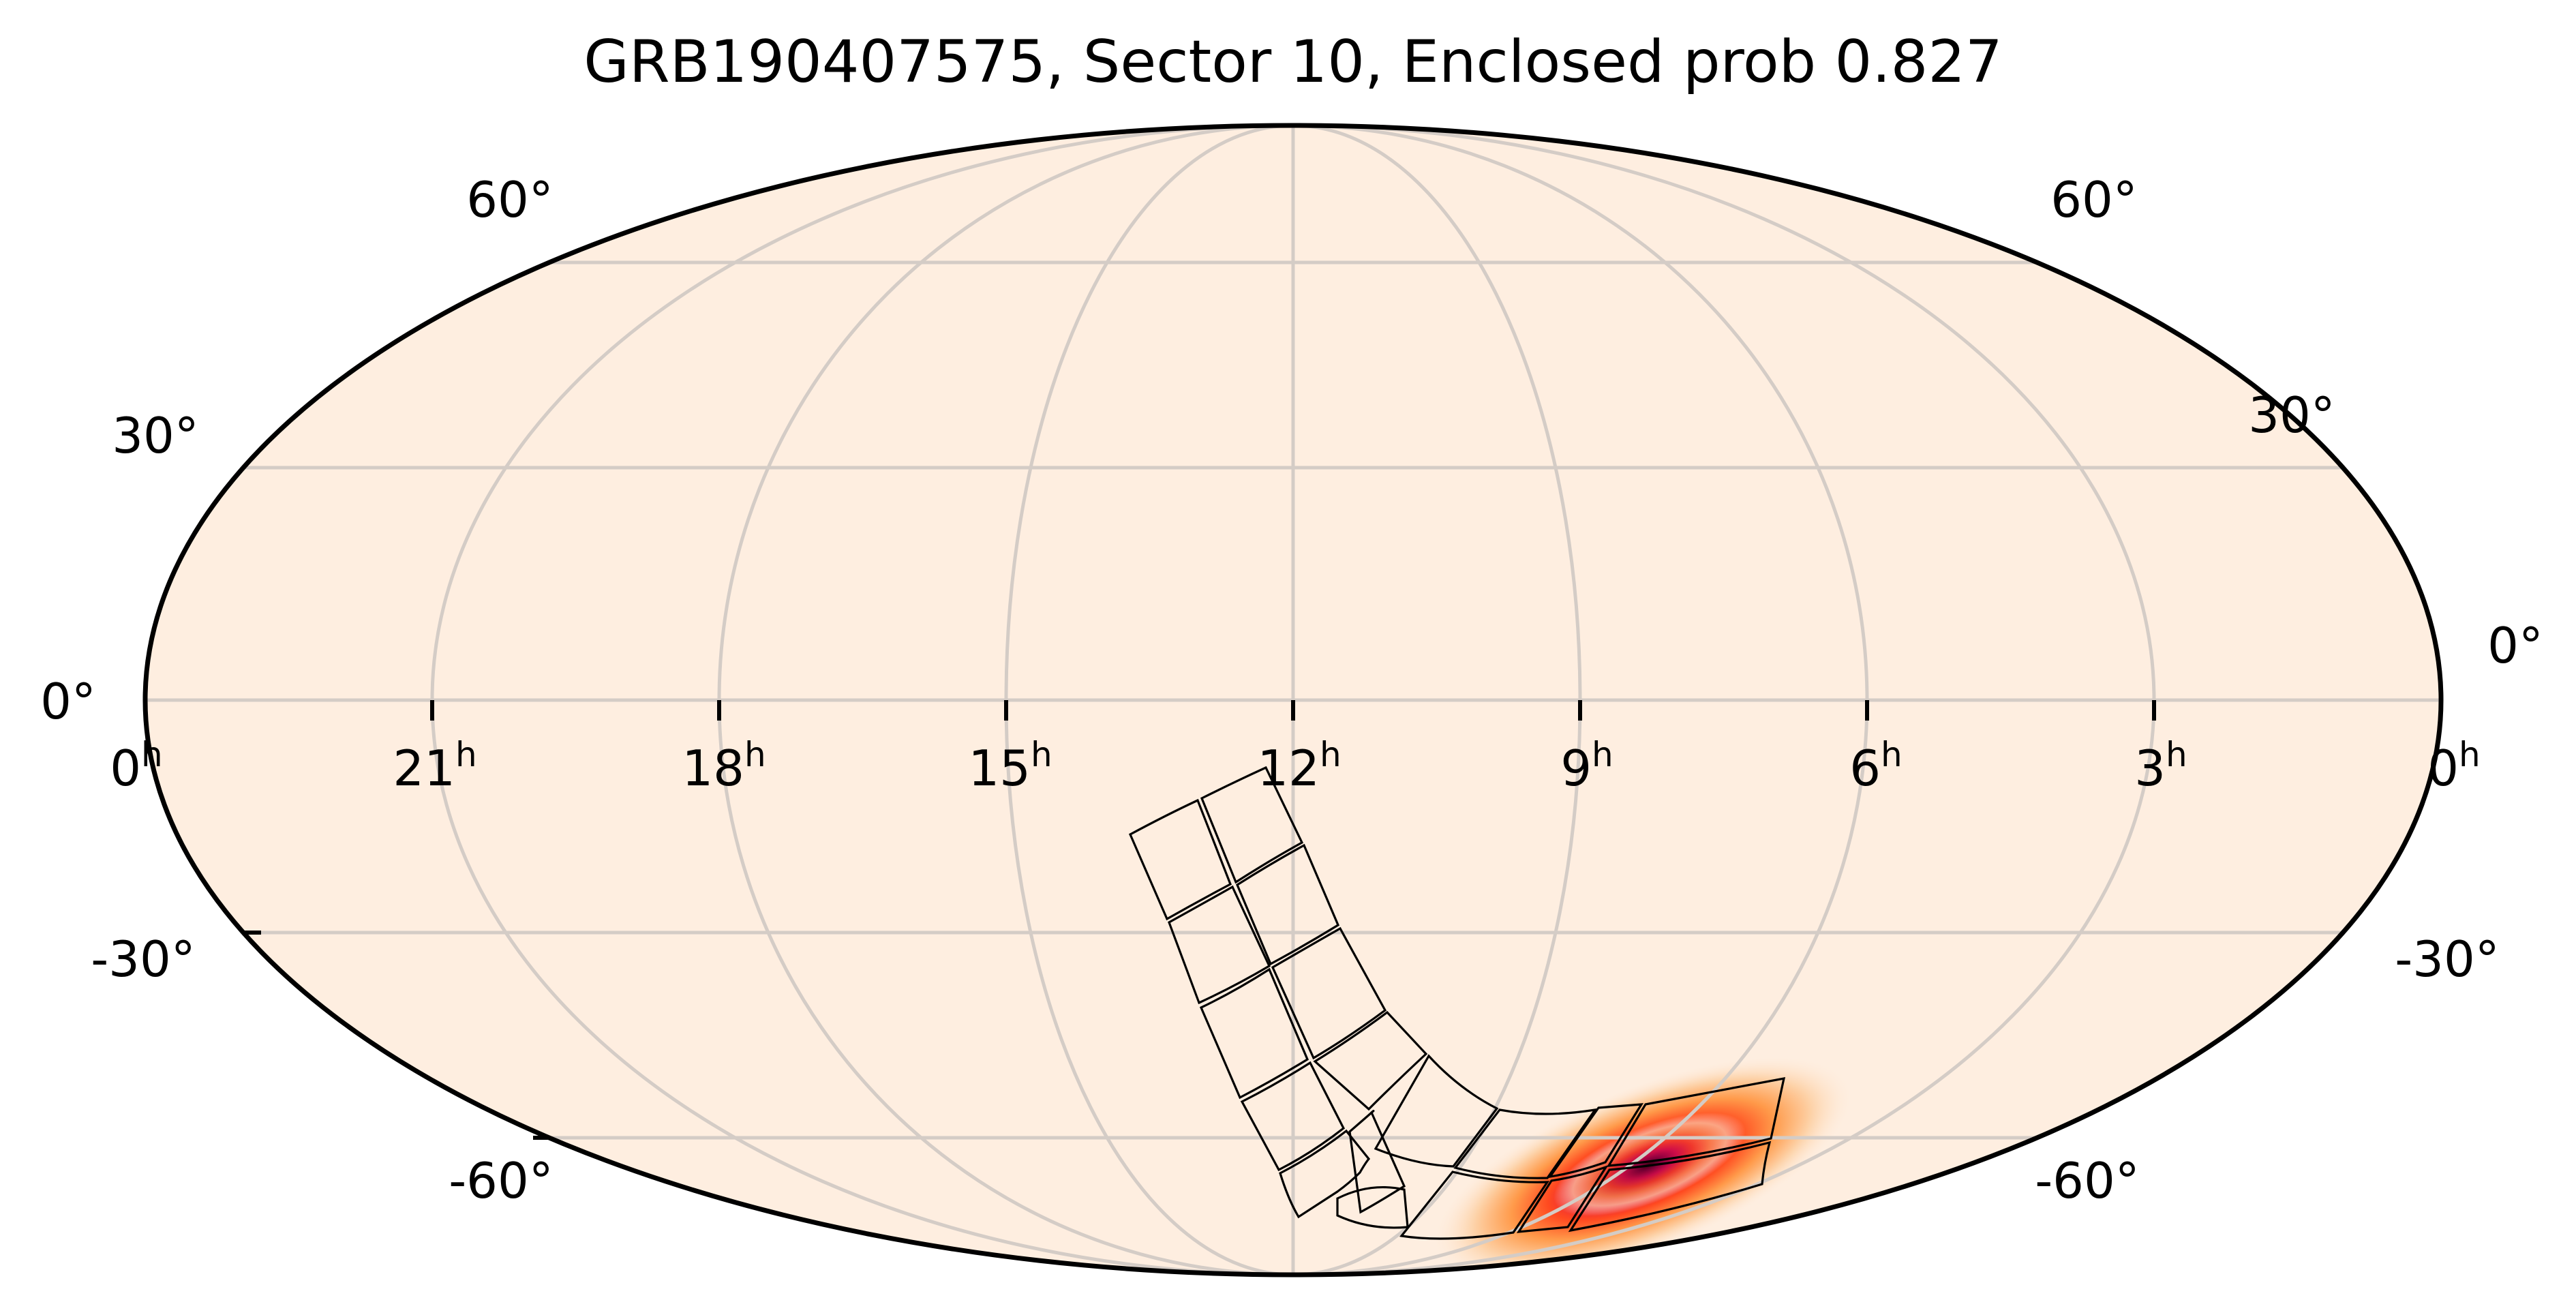 The width and height of the screenshot is (2576, 1315). Describe the element at coordinates (502, 1180) in the screenshot. I see `dec-label-left-minus60: -60°` at that location.